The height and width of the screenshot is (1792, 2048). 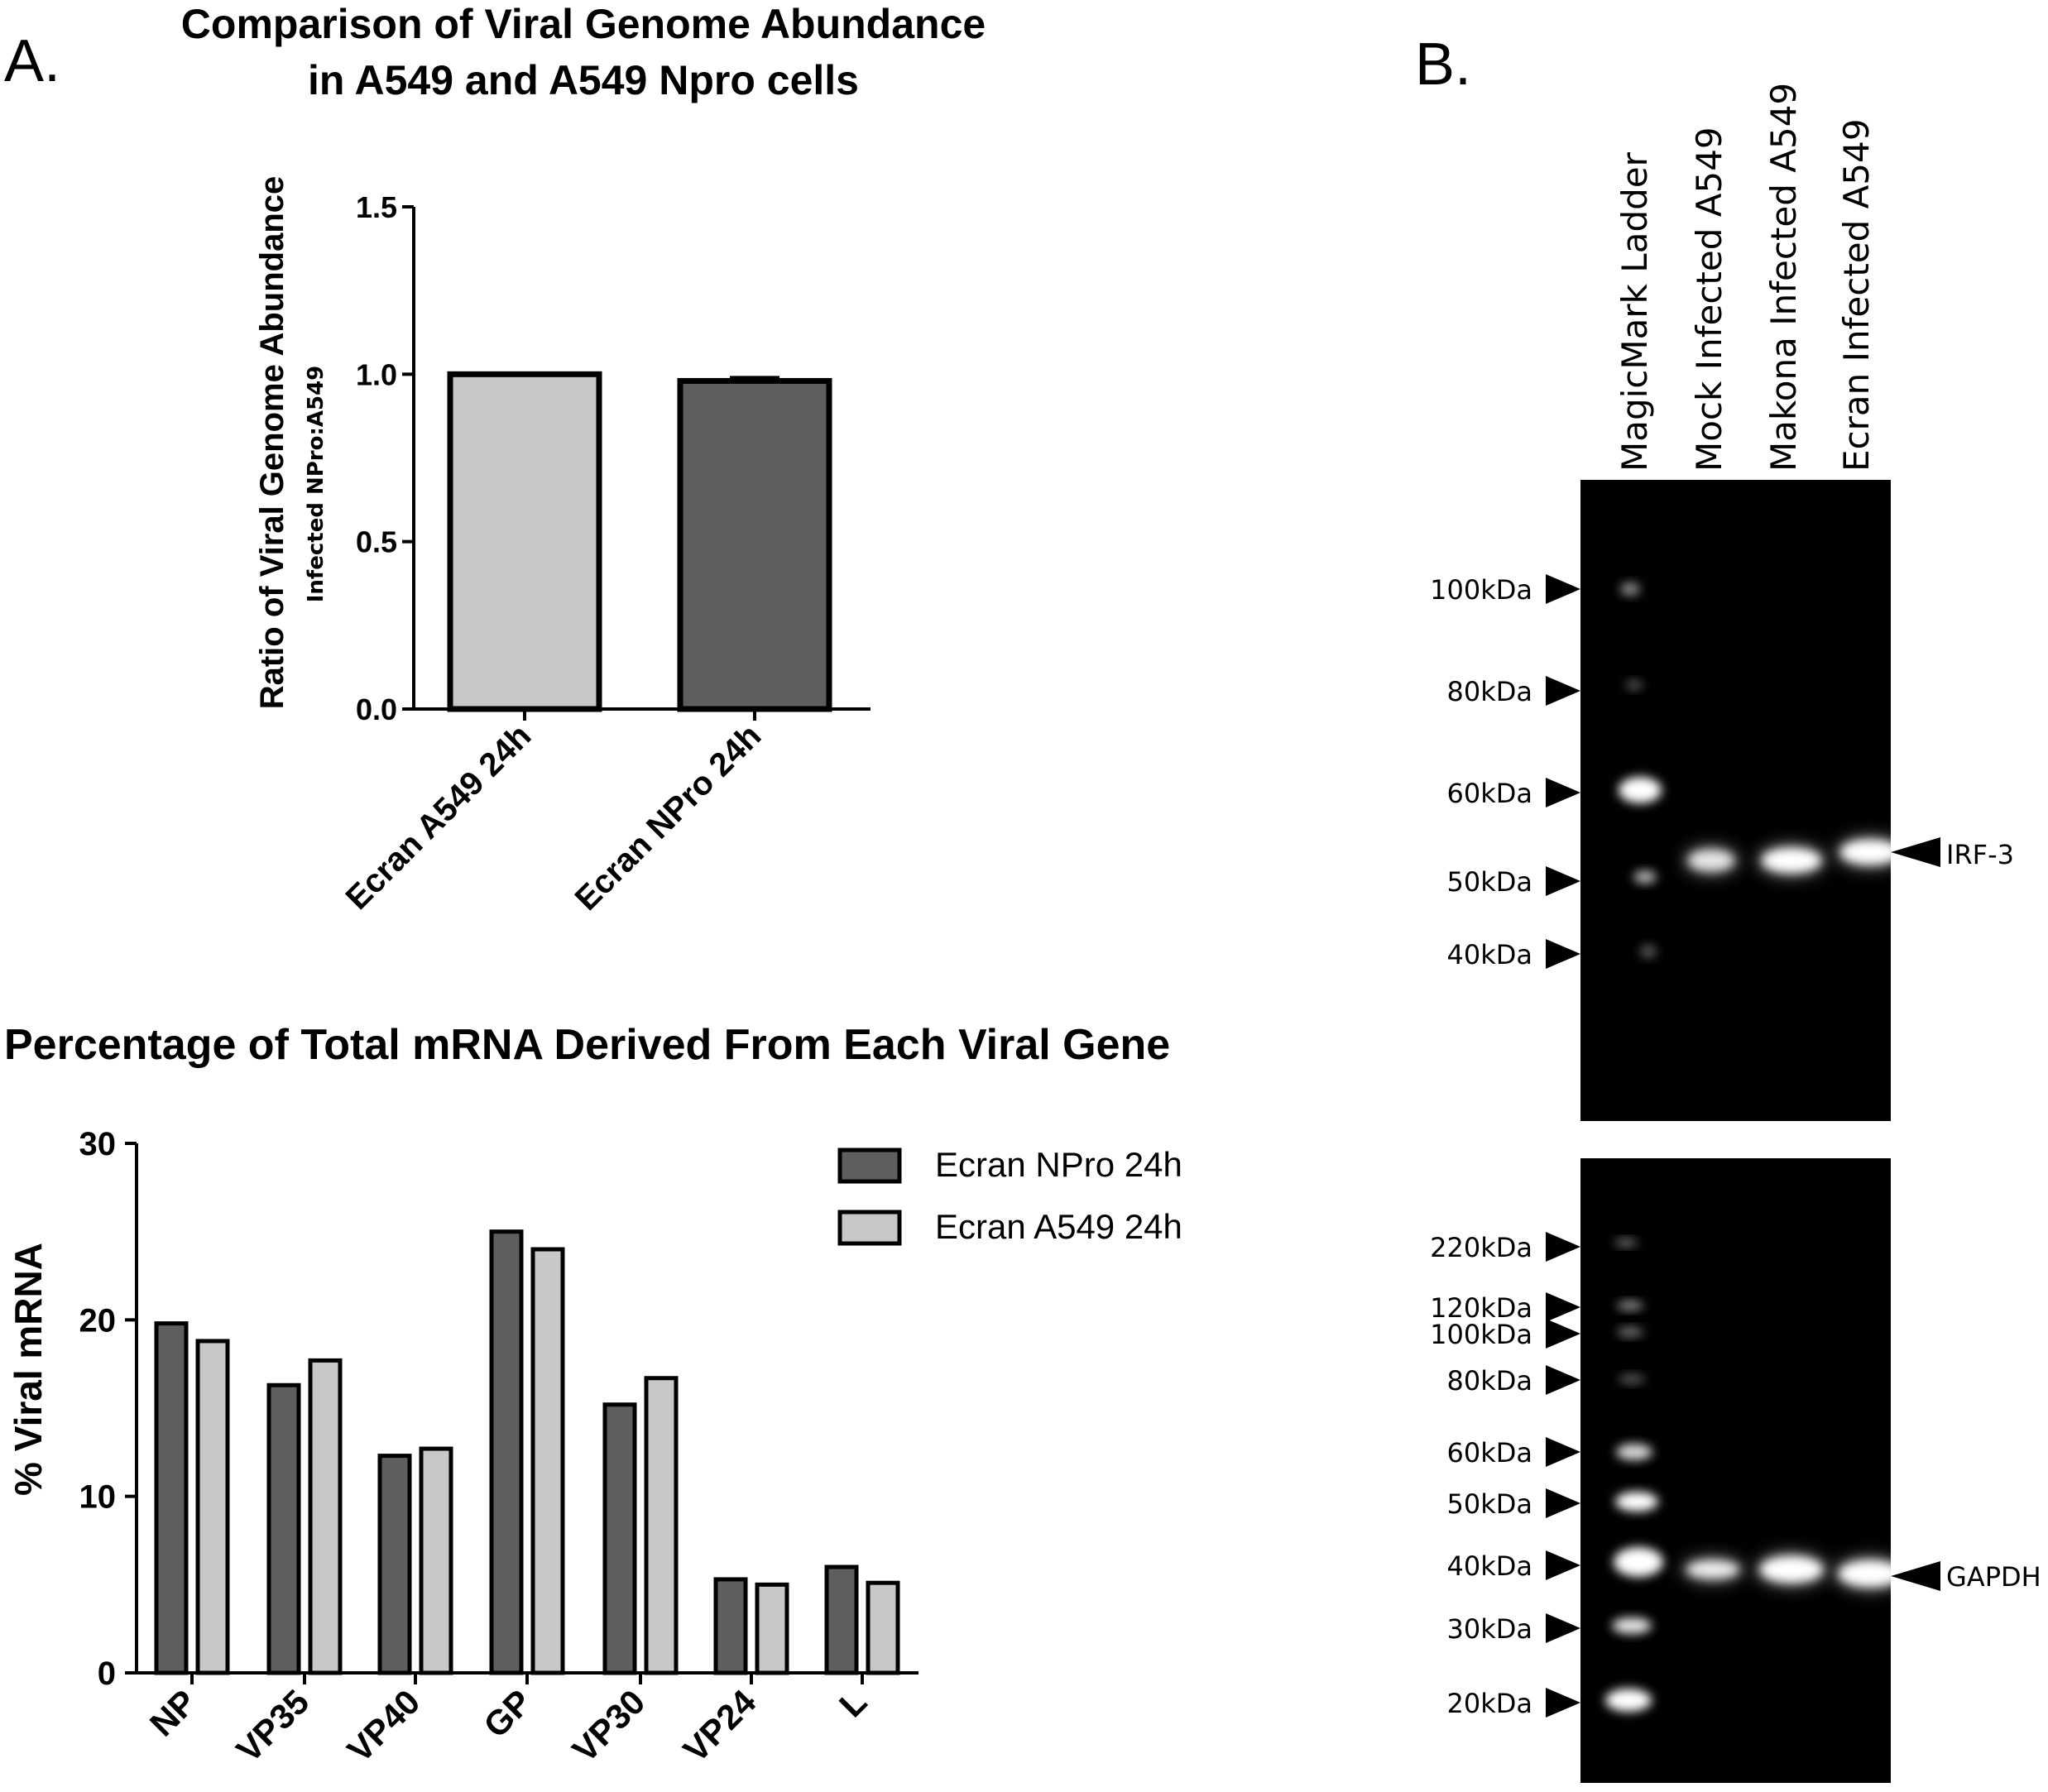 What do you see at coordinates (1980, 855) in the screenshot?
I see `irf3-label: IRF-3` at bounding box center [1980, 855].